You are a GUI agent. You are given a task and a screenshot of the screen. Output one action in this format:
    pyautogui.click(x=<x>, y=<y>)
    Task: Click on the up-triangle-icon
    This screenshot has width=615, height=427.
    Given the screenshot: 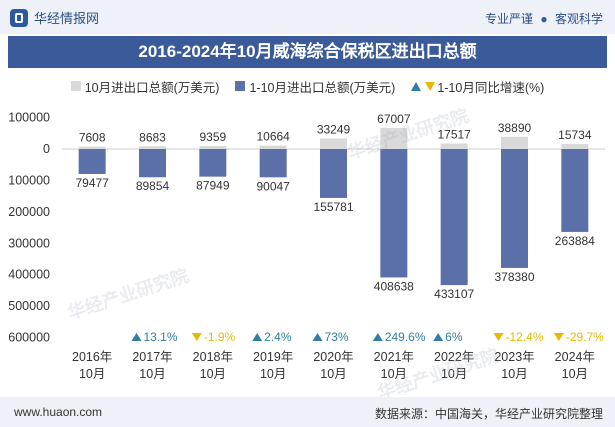 What is the action you would take?
    pyautogui.click(x=416, y=86)
    